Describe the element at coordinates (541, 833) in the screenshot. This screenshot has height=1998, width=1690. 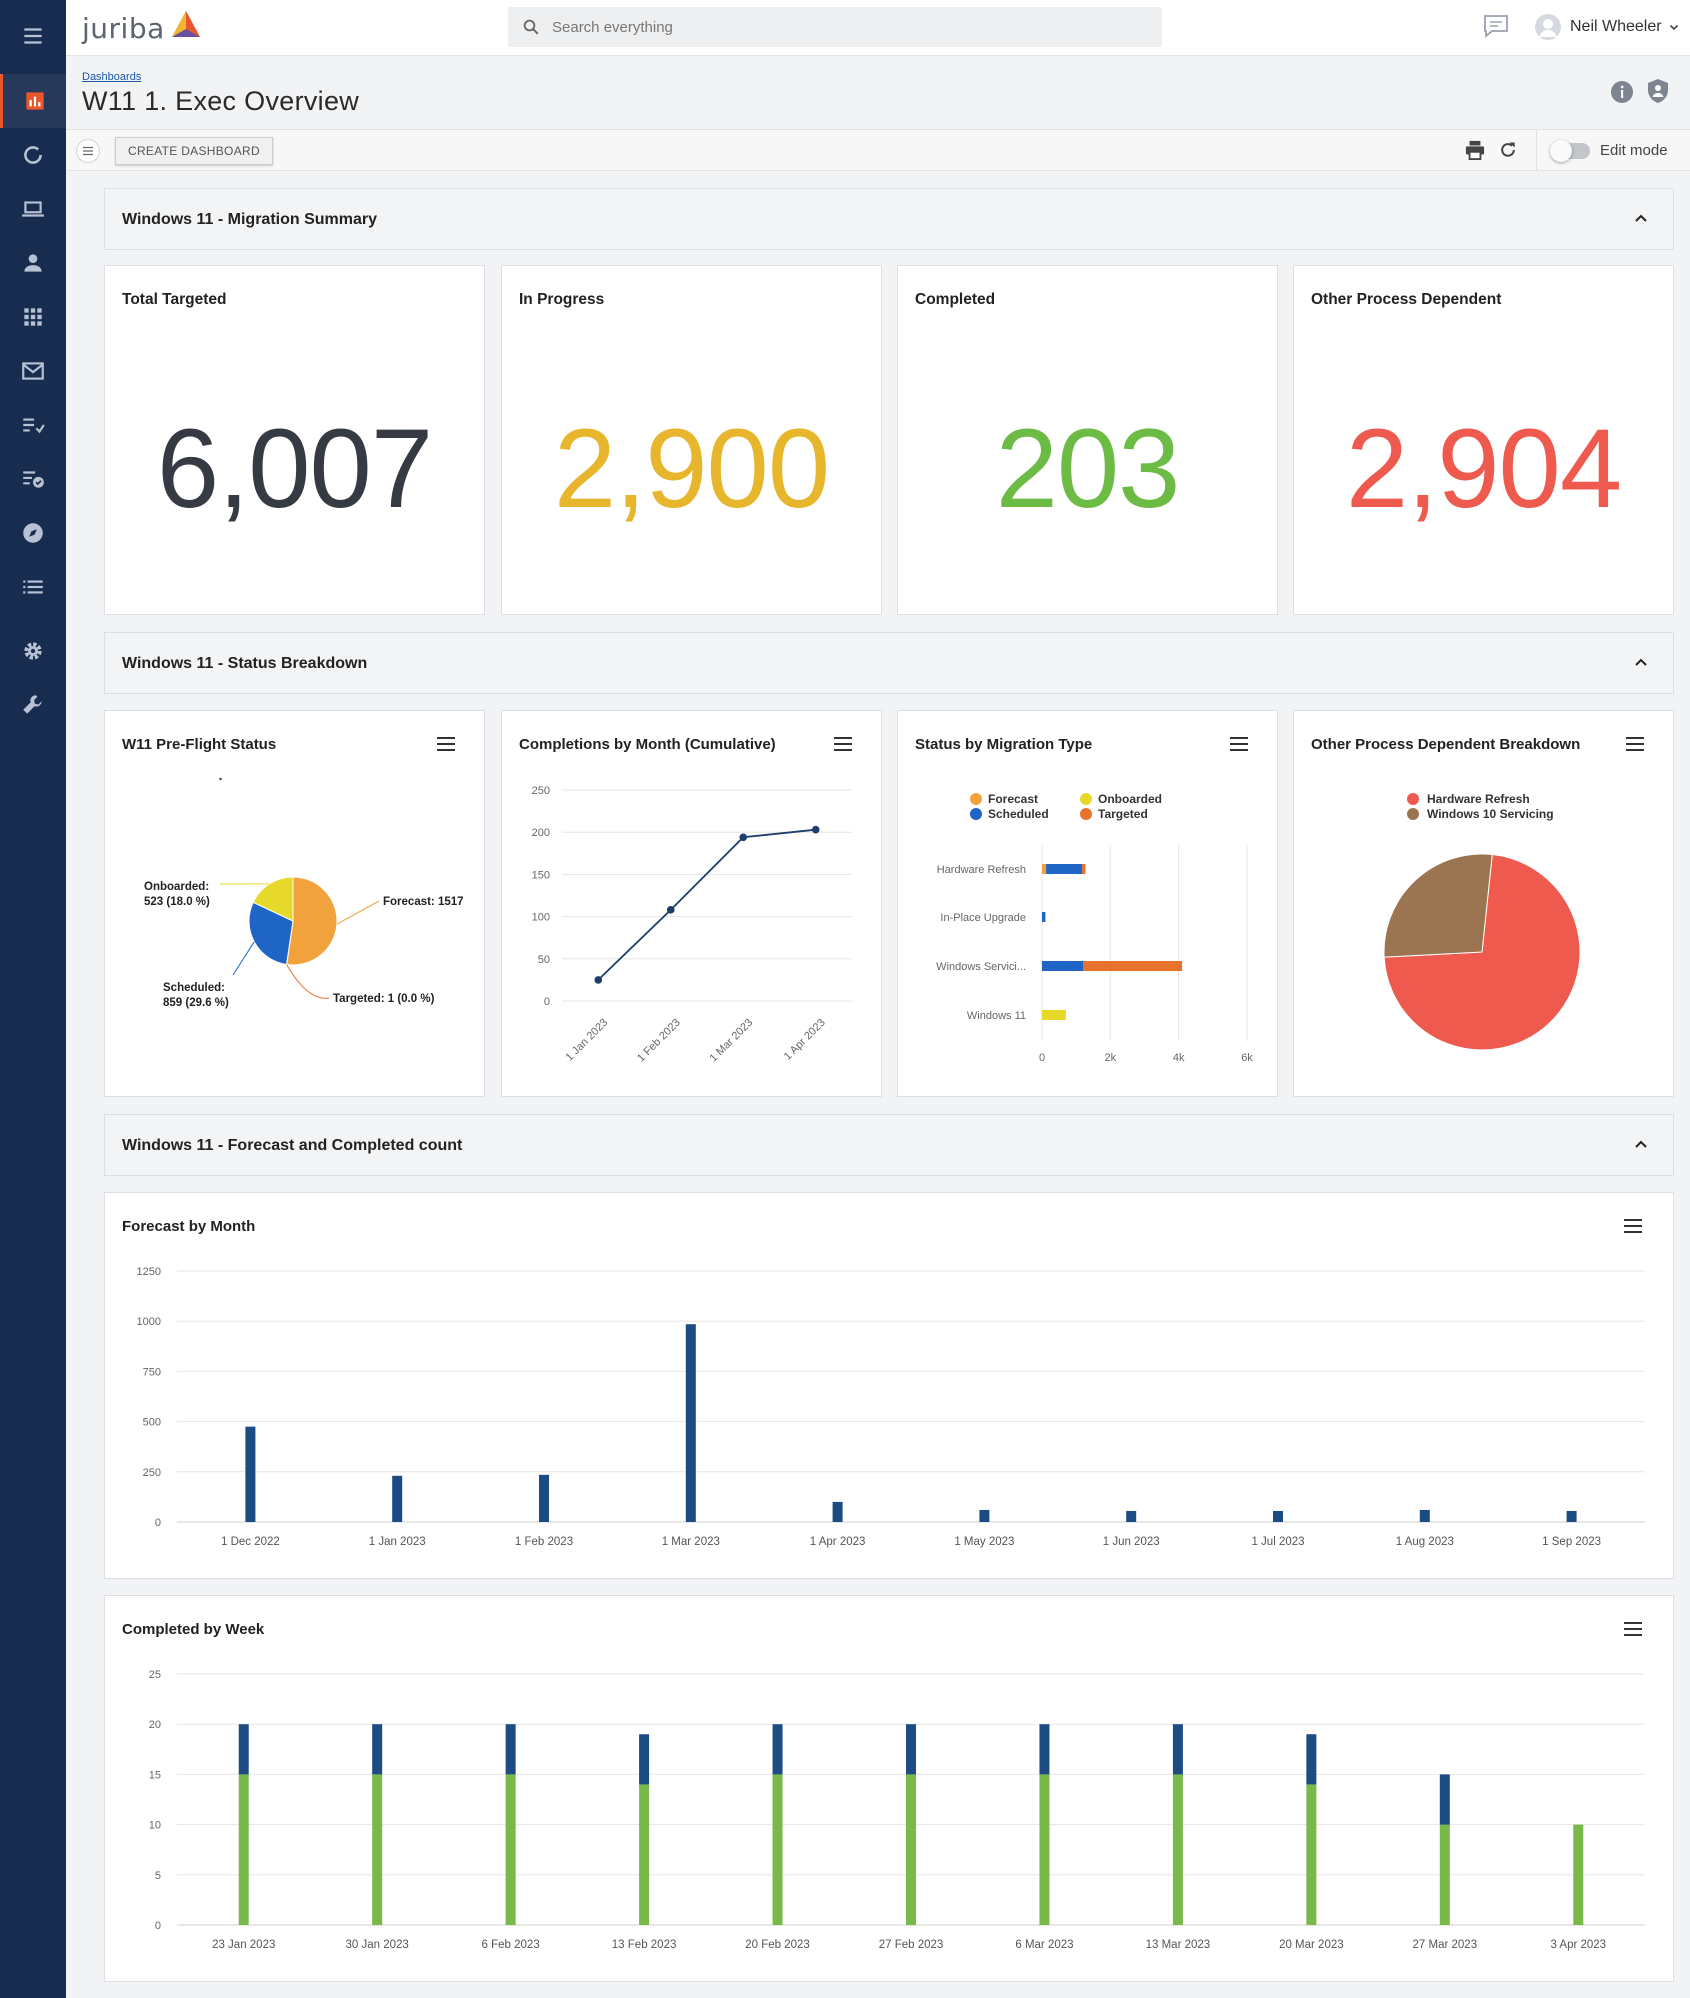
I see `y-tick-label: 200` at that location.